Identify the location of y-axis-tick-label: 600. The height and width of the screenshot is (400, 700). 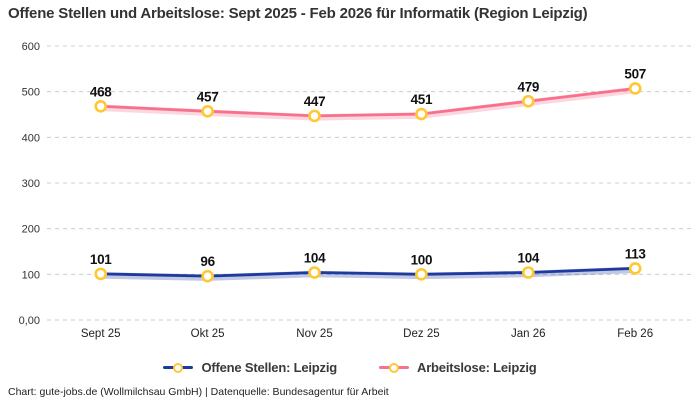
(31, 47).